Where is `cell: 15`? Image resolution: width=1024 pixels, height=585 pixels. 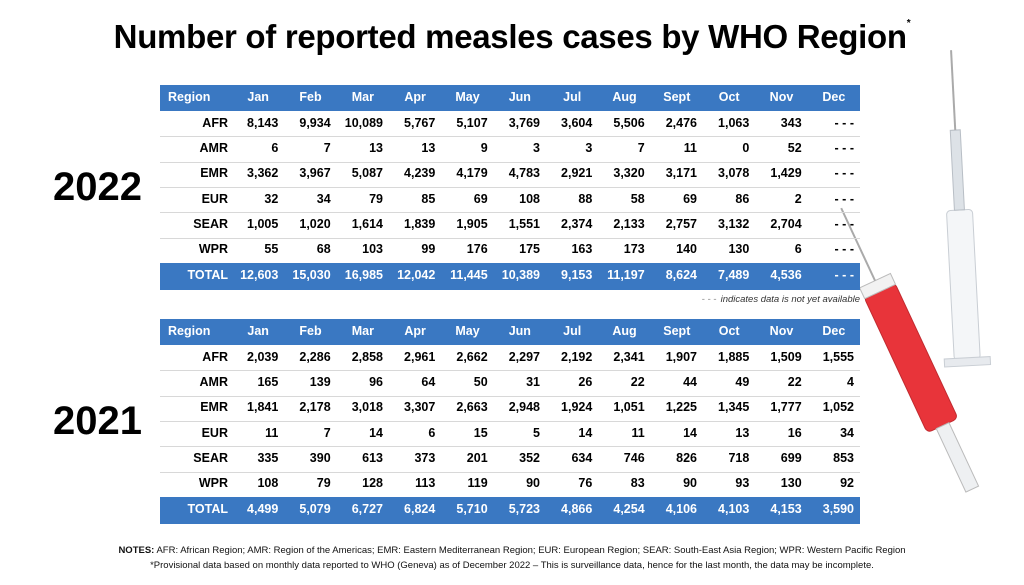 cell: 15 is located at coordinates (480, 432).